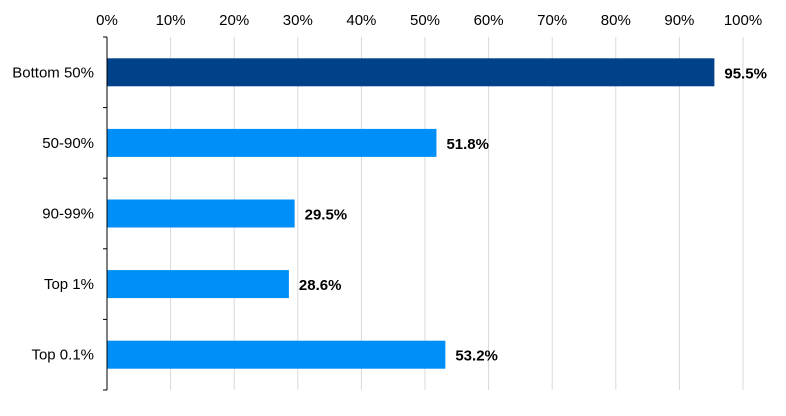  I want to click on x-axis-ticks: 0% 10% 20% 30% 40% 50% 60% 70% 80% 90% 100%, so click(429, 20).